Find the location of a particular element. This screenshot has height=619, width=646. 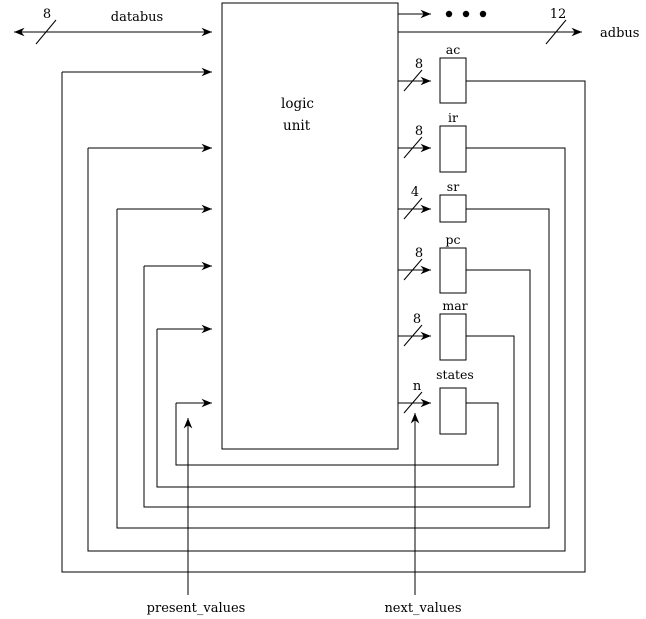

register-states-width-slash is located at coordinates (413, 402).